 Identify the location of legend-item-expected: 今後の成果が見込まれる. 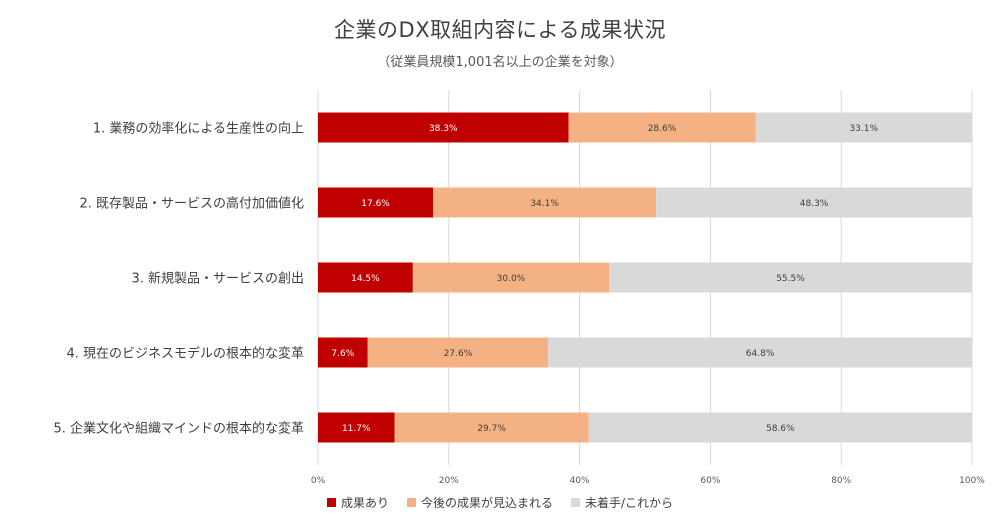
(479, 502).